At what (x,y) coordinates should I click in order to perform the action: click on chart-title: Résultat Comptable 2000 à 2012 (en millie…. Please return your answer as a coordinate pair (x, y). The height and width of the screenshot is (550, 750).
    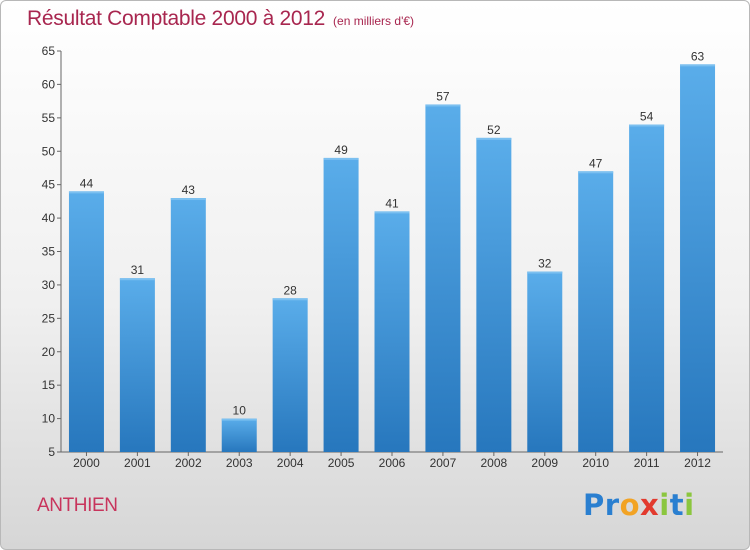
    Looking at the image, I should click on (220, 19).